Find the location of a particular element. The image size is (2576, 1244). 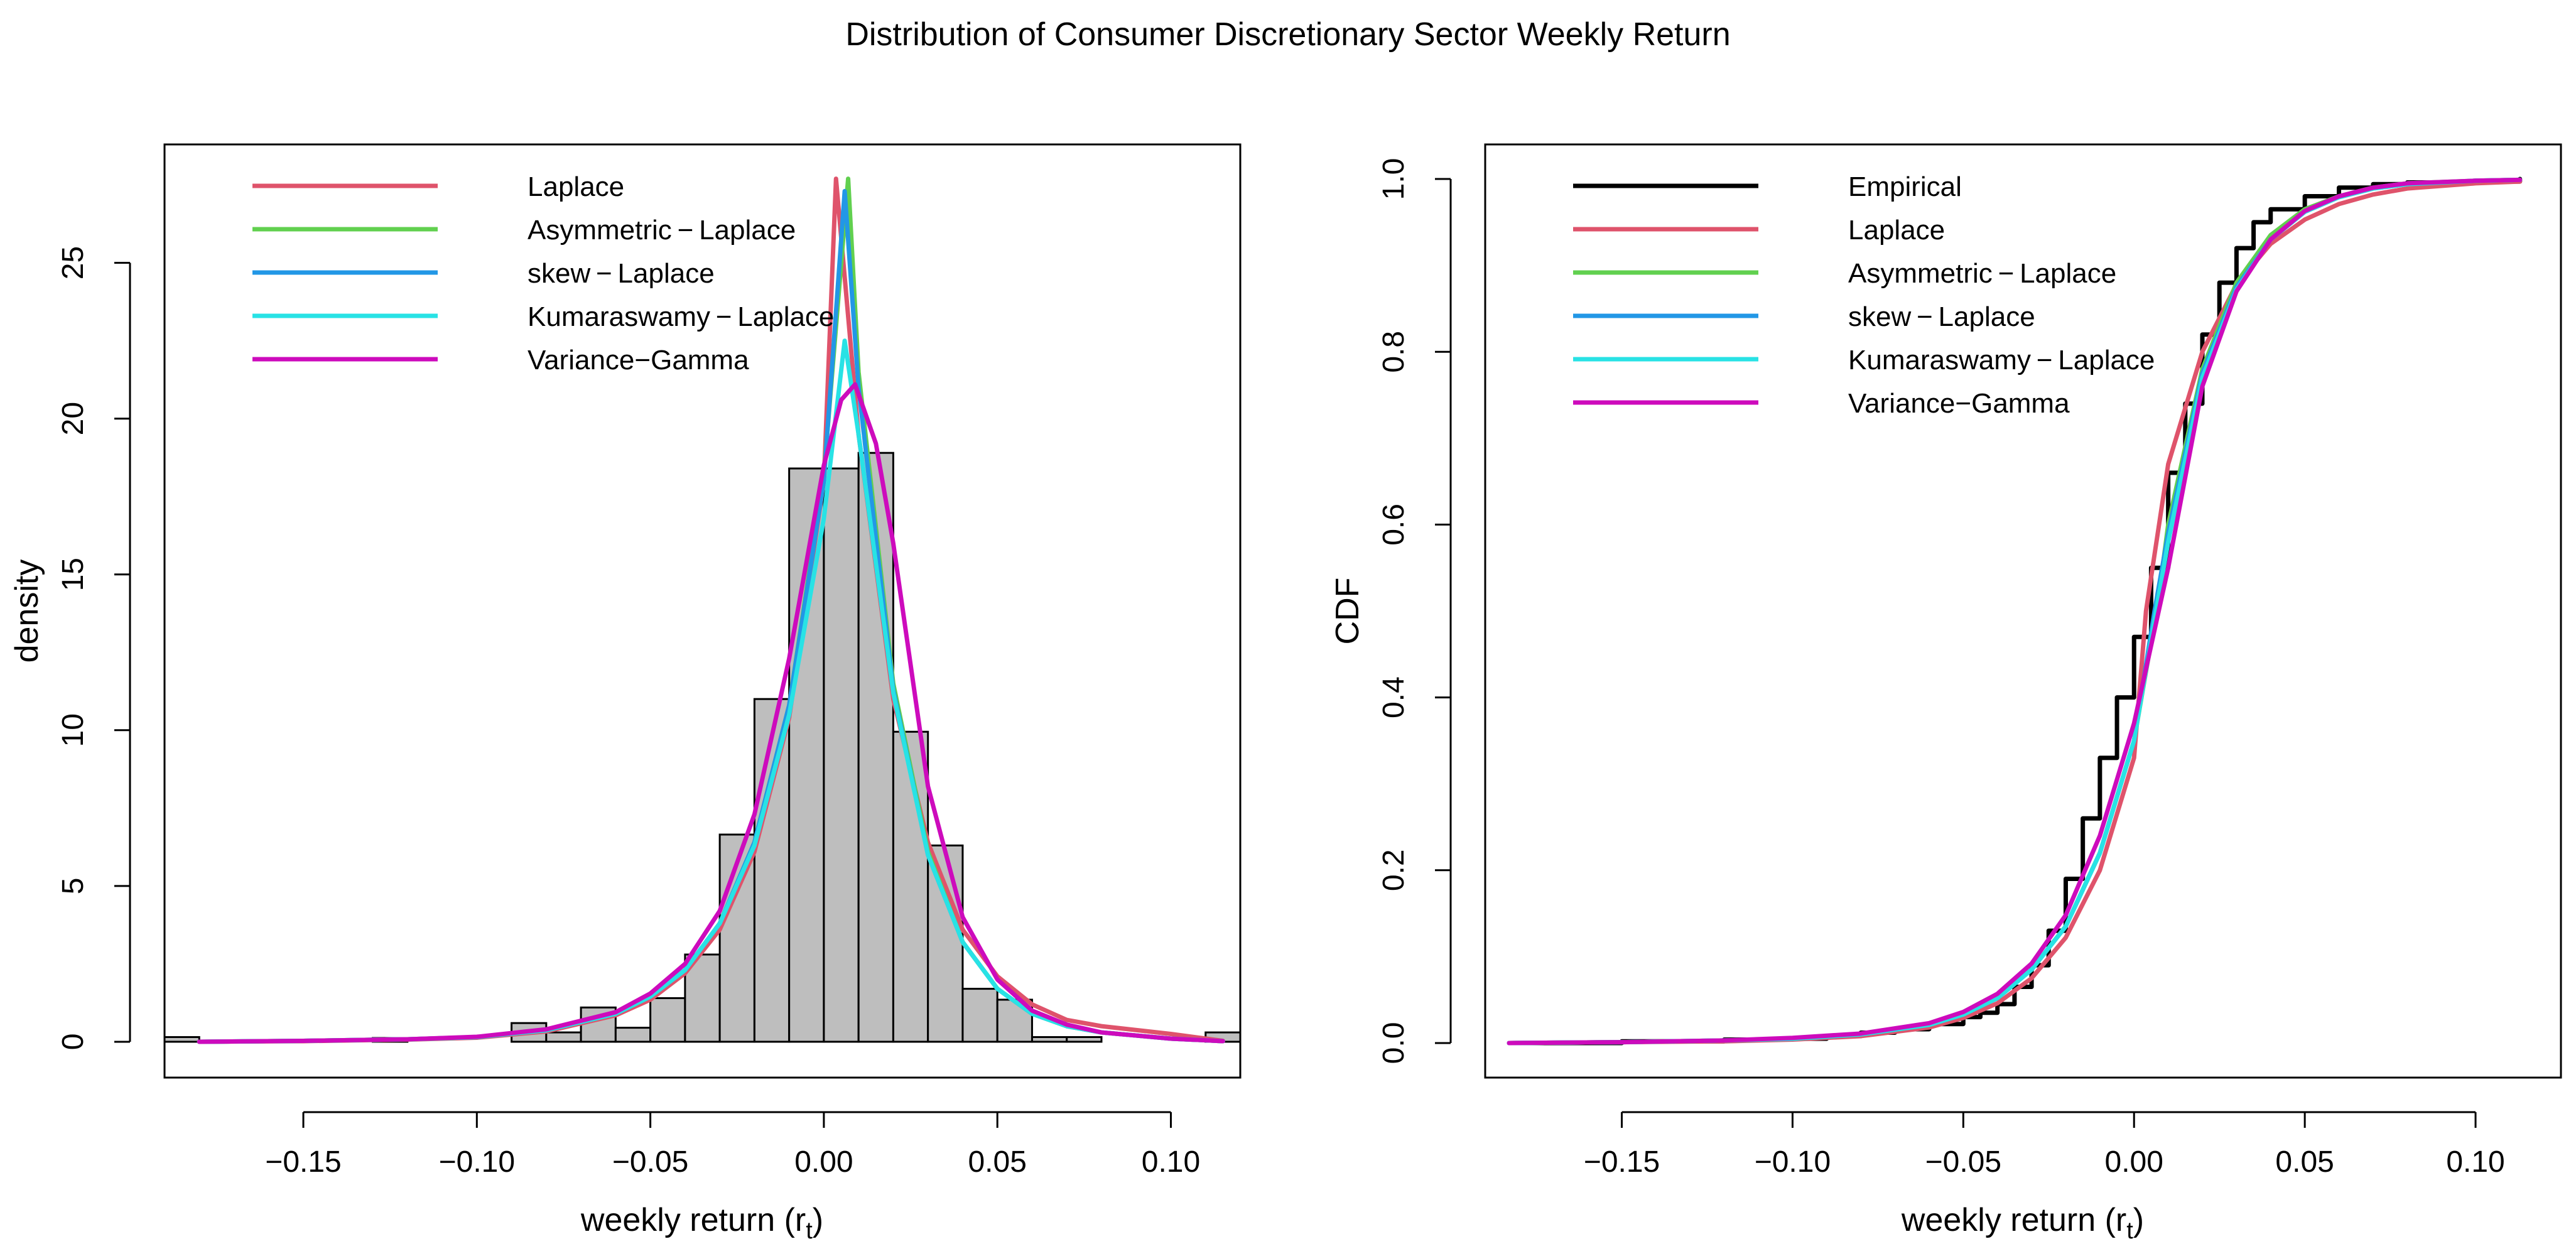

cdf-y-tick-label: 0.0 is located at coordinates (1394, 1043).